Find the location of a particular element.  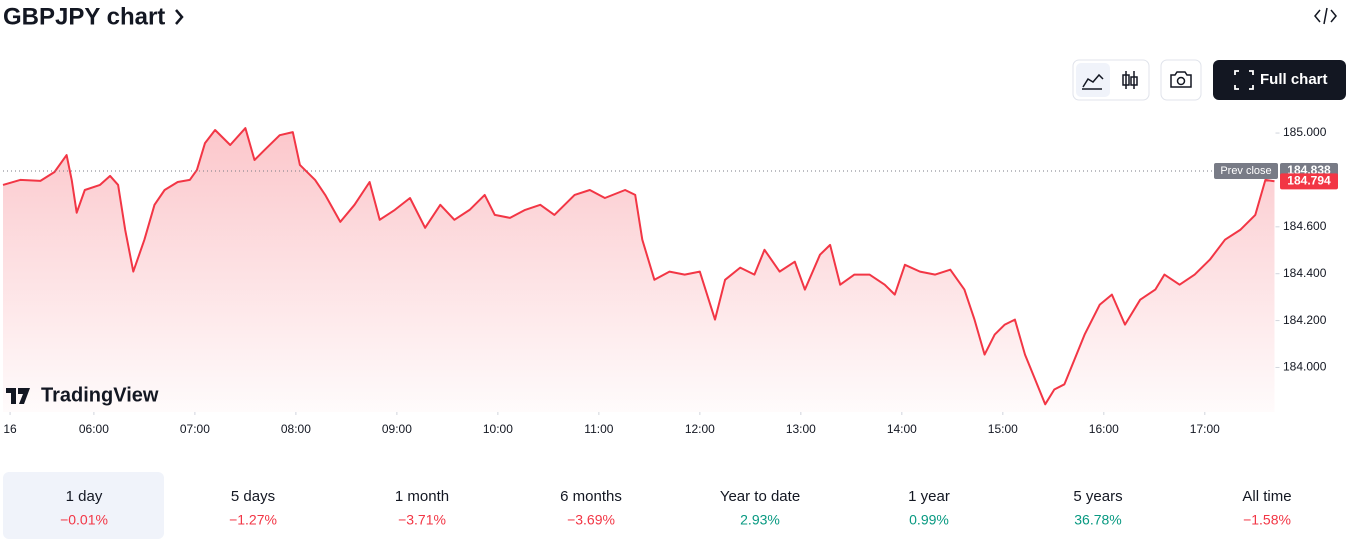

full-chart-button is located at coordinates (1279, 80).